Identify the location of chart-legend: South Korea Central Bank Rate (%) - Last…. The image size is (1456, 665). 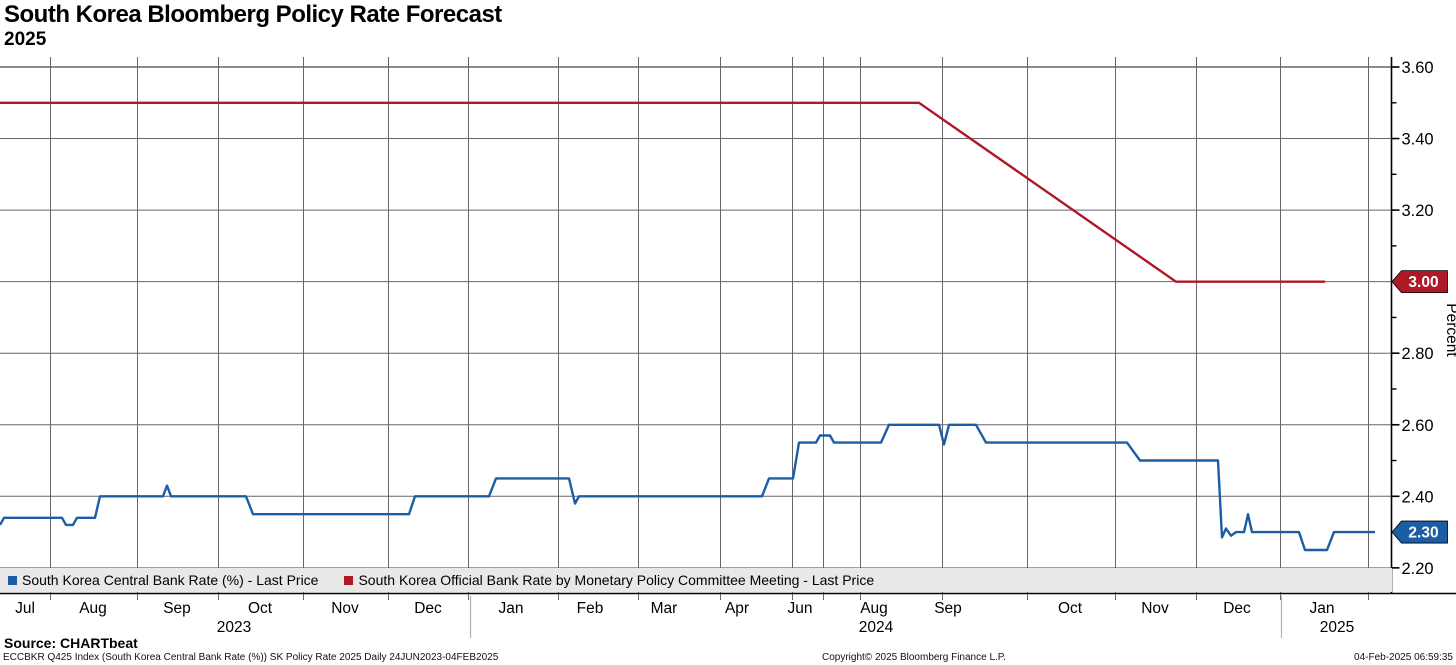
(696, 580).